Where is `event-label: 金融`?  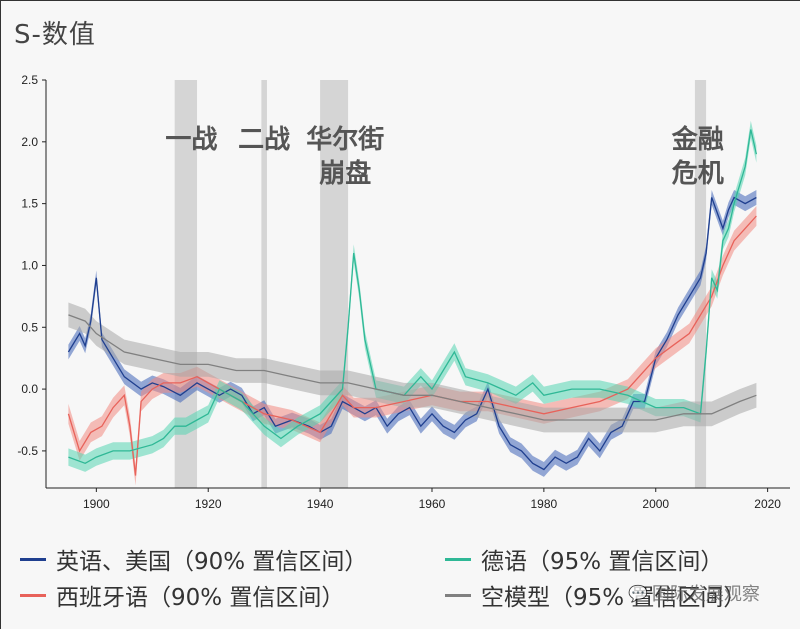 event-label: 金融 is located at coordinates (697, 139).